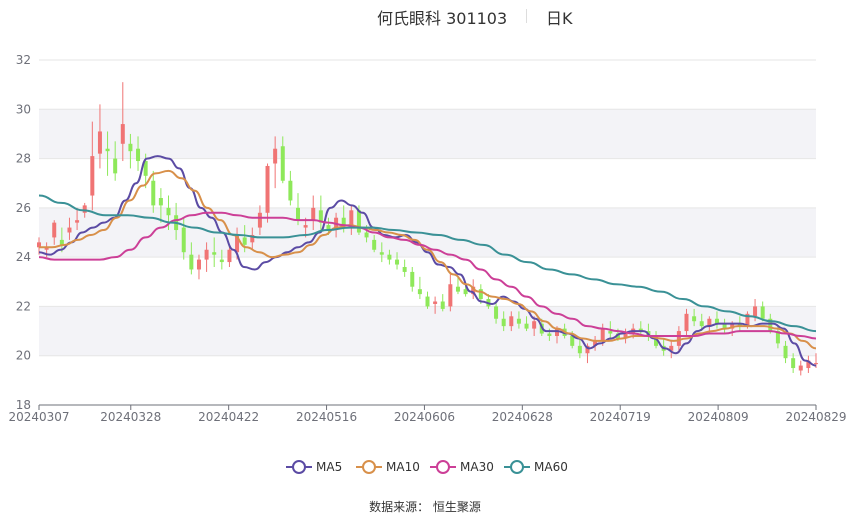 This screenshot has width=850, height=517. What do you see at coordinates (551, 467) in the screenshot?
I see `legend-label: MA60` at bounding box center [551, 467].